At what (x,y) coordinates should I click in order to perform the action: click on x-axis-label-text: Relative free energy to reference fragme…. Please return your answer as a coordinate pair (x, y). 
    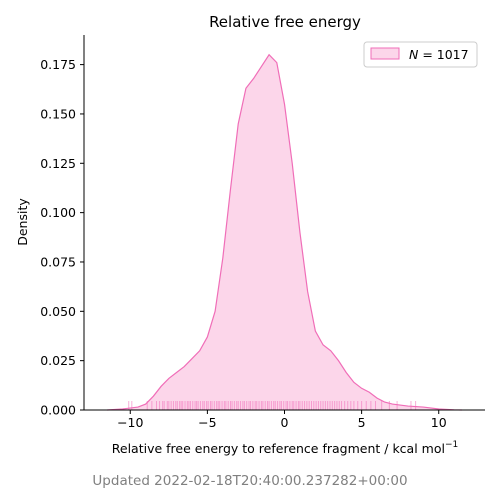
    Looking at the image, I should click on (278, 448).